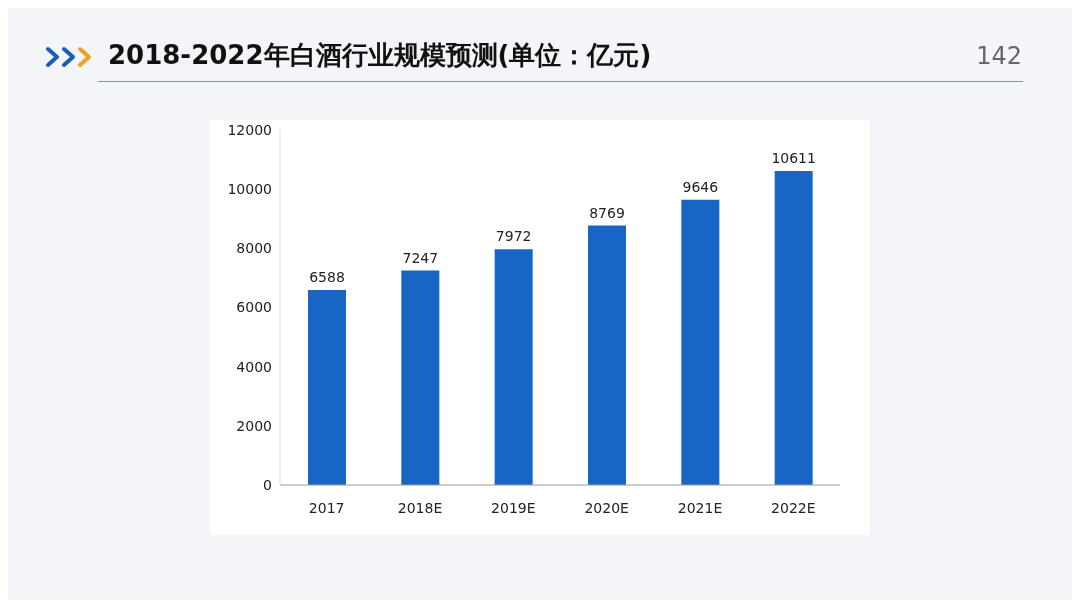  Describe the element at coordinates (254, 307) in the screenshot. I see `y-tick-label: 6000` at that location.